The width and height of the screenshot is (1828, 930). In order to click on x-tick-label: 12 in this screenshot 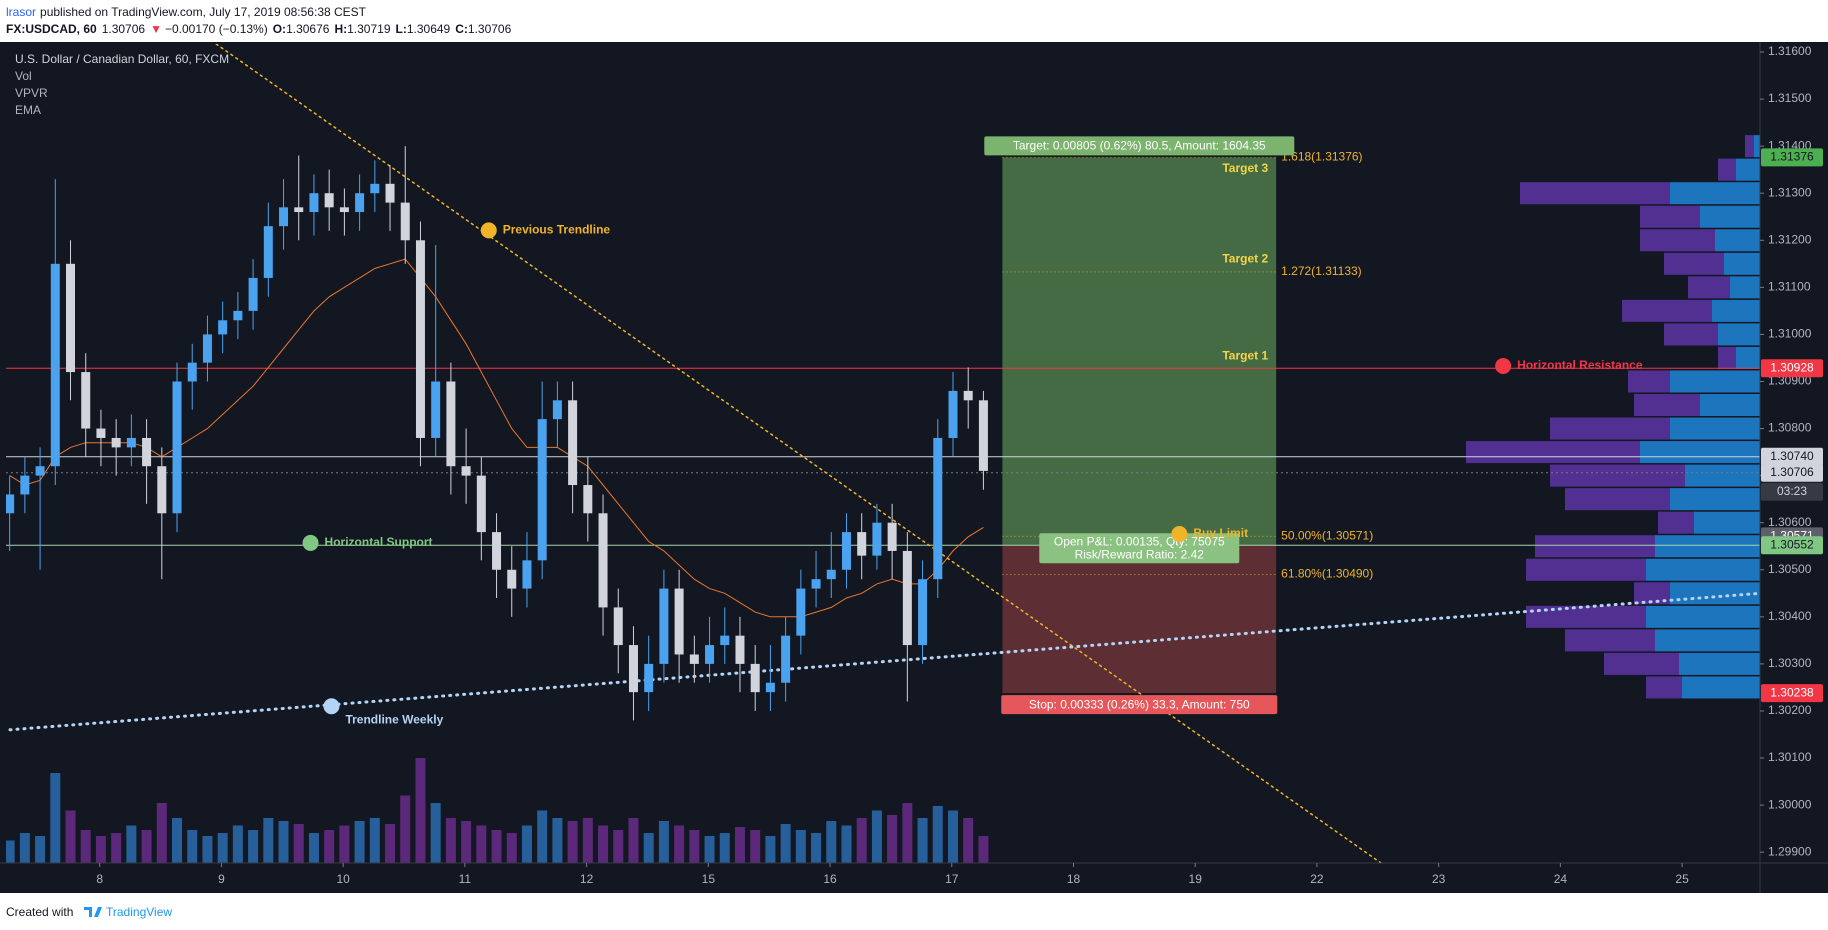, I will do `click(587, 879)`.